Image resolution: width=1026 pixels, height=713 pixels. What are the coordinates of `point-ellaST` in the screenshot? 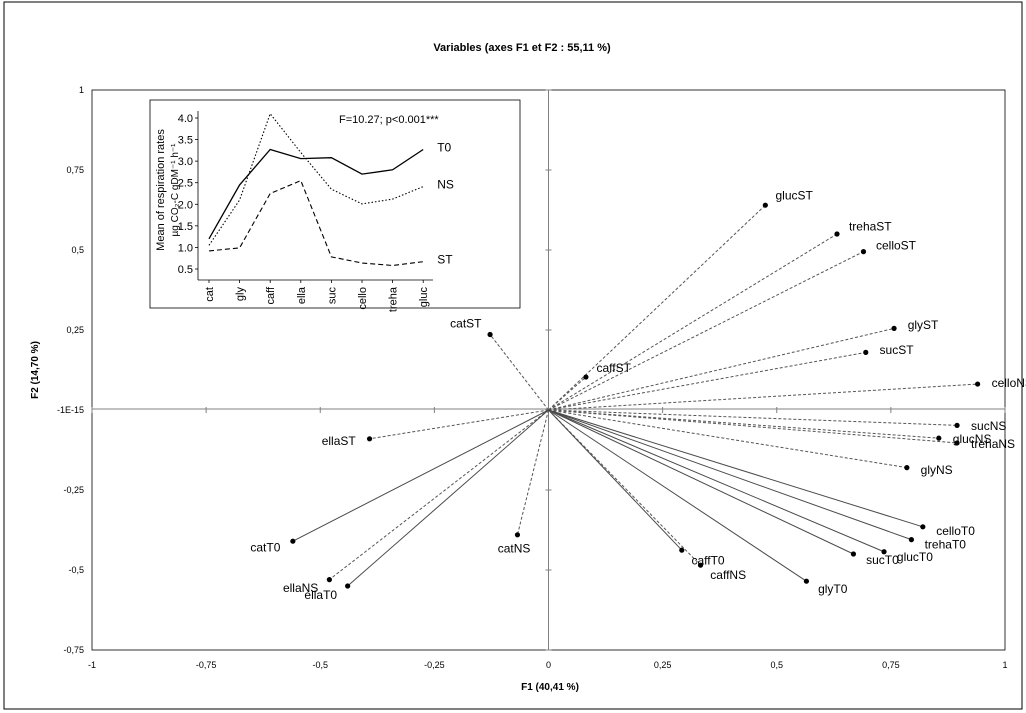 It's located at (369, 439).